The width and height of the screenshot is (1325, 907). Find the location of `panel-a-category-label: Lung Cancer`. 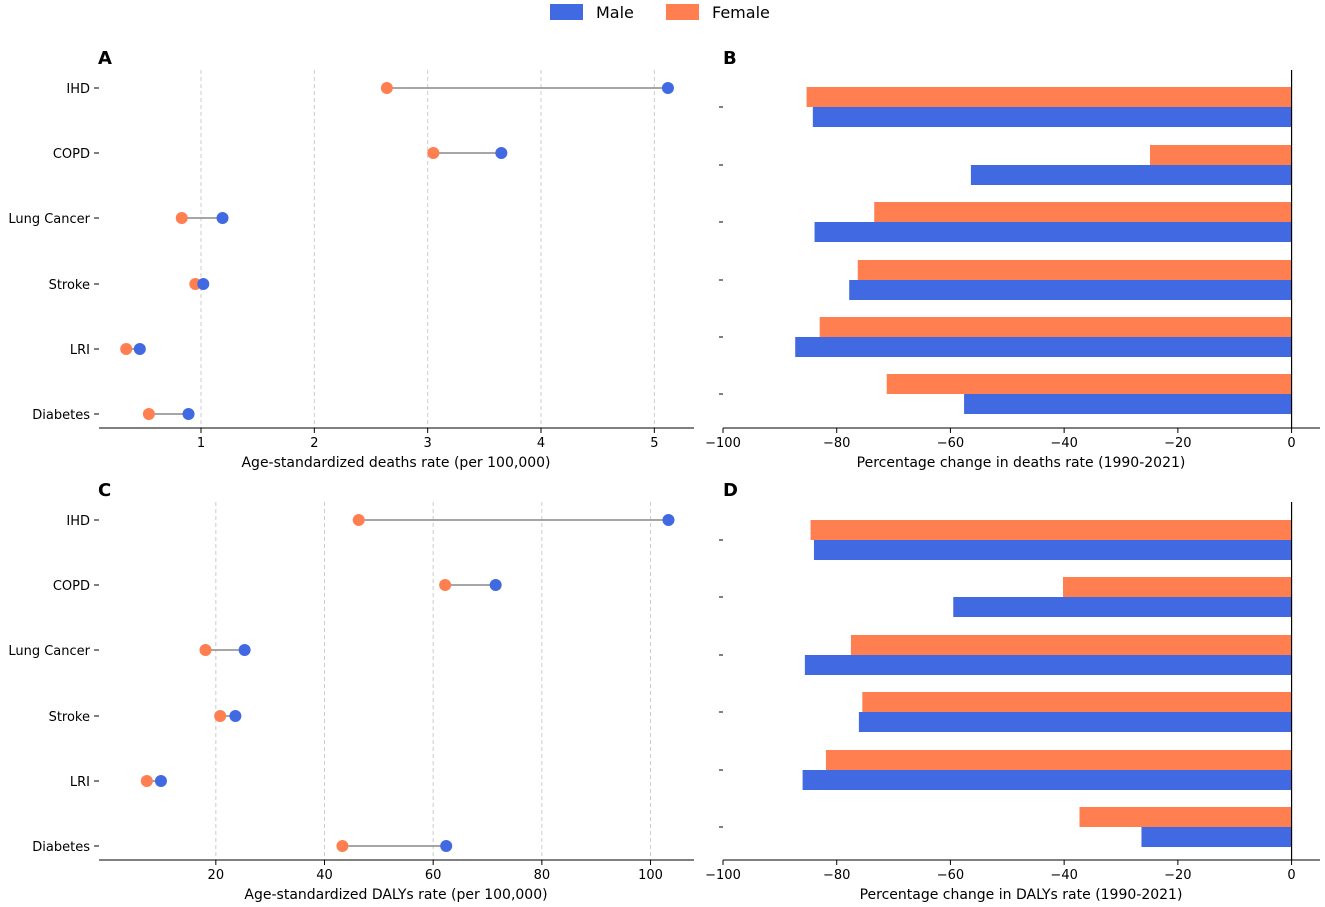

panel-a-category-label: Lung Cancer is located at coordinates (49, 219).